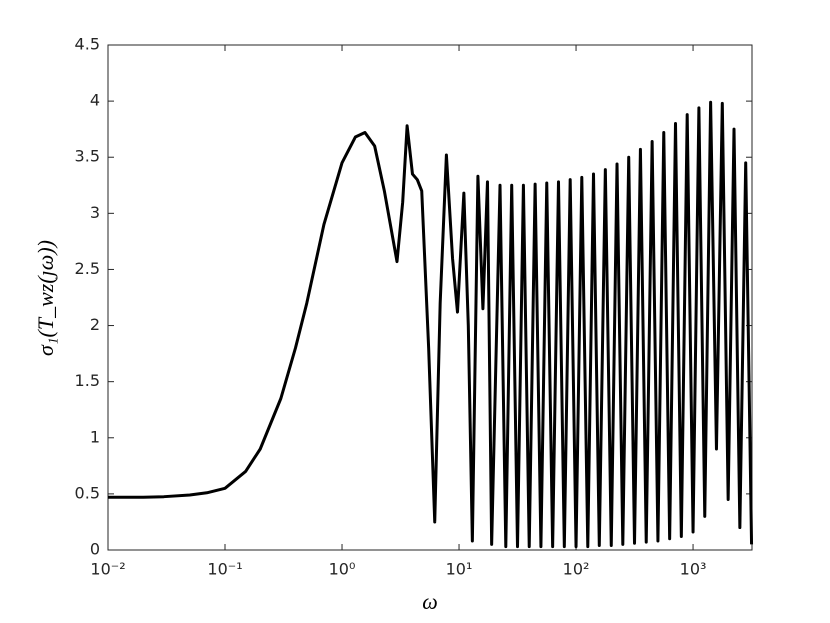 Image resolution: width=830 pixels, height=623 pixels. Describe the element at coordinates (95, 100) in the screenshot. I see `y-tick-label: 4` at that location.